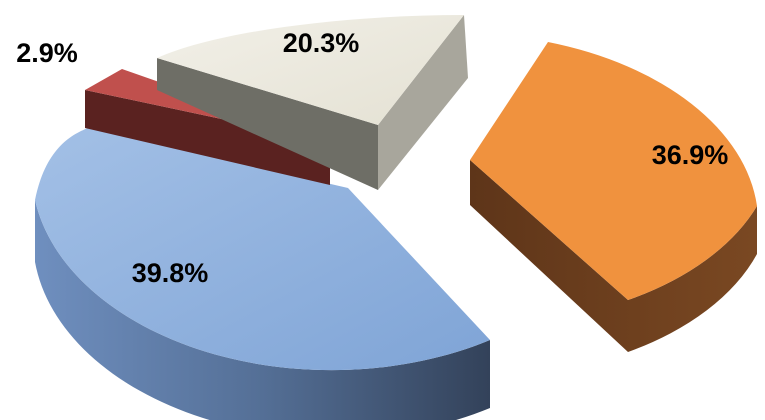 The width and height of the screenshot is (765, 420). What do you see at coordinates (321, 43) in the screenshot?
I see `data-label-cream: 20.3%` at bounding box center [321, 43].